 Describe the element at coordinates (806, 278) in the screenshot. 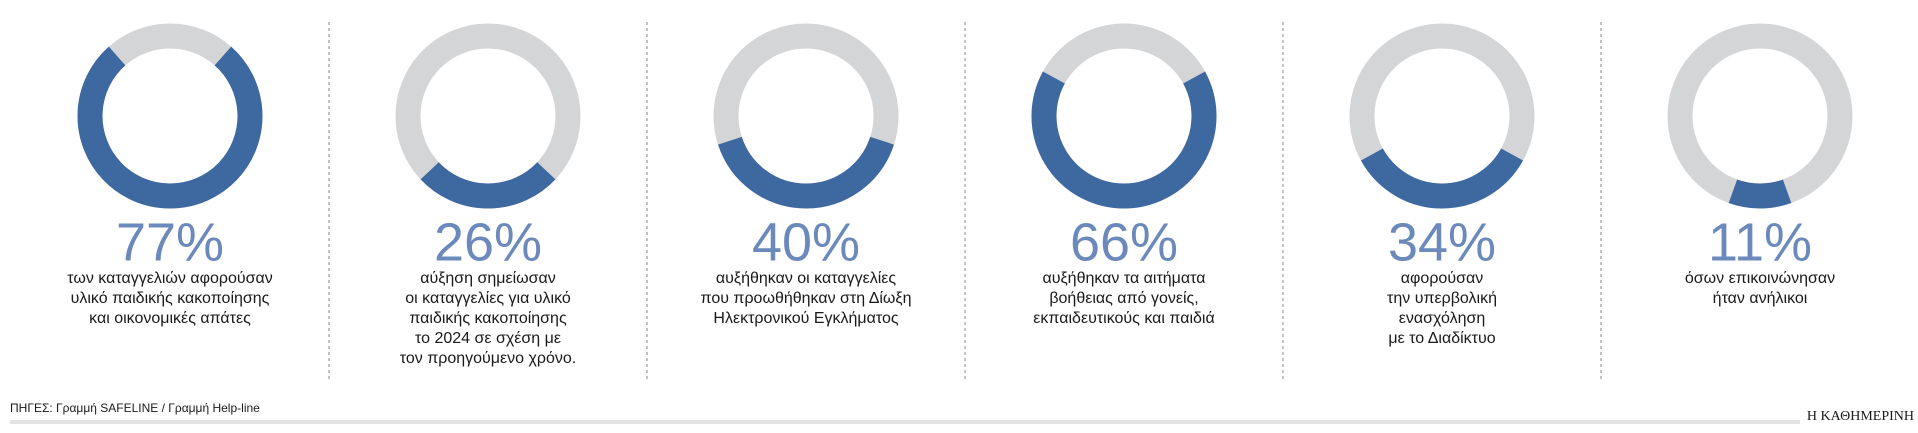

I see `caption-line: αυξήθηκαν οι καταγγελίες` at that location.